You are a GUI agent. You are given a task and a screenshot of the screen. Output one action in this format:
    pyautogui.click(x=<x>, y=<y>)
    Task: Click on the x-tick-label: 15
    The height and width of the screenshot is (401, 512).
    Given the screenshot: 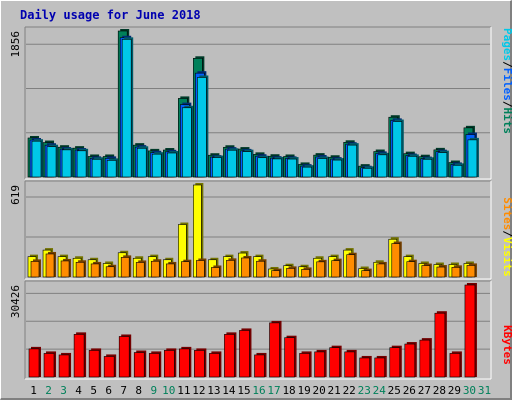 What is the action you would take?
    pyautogui.click(x=243, y=390)
    